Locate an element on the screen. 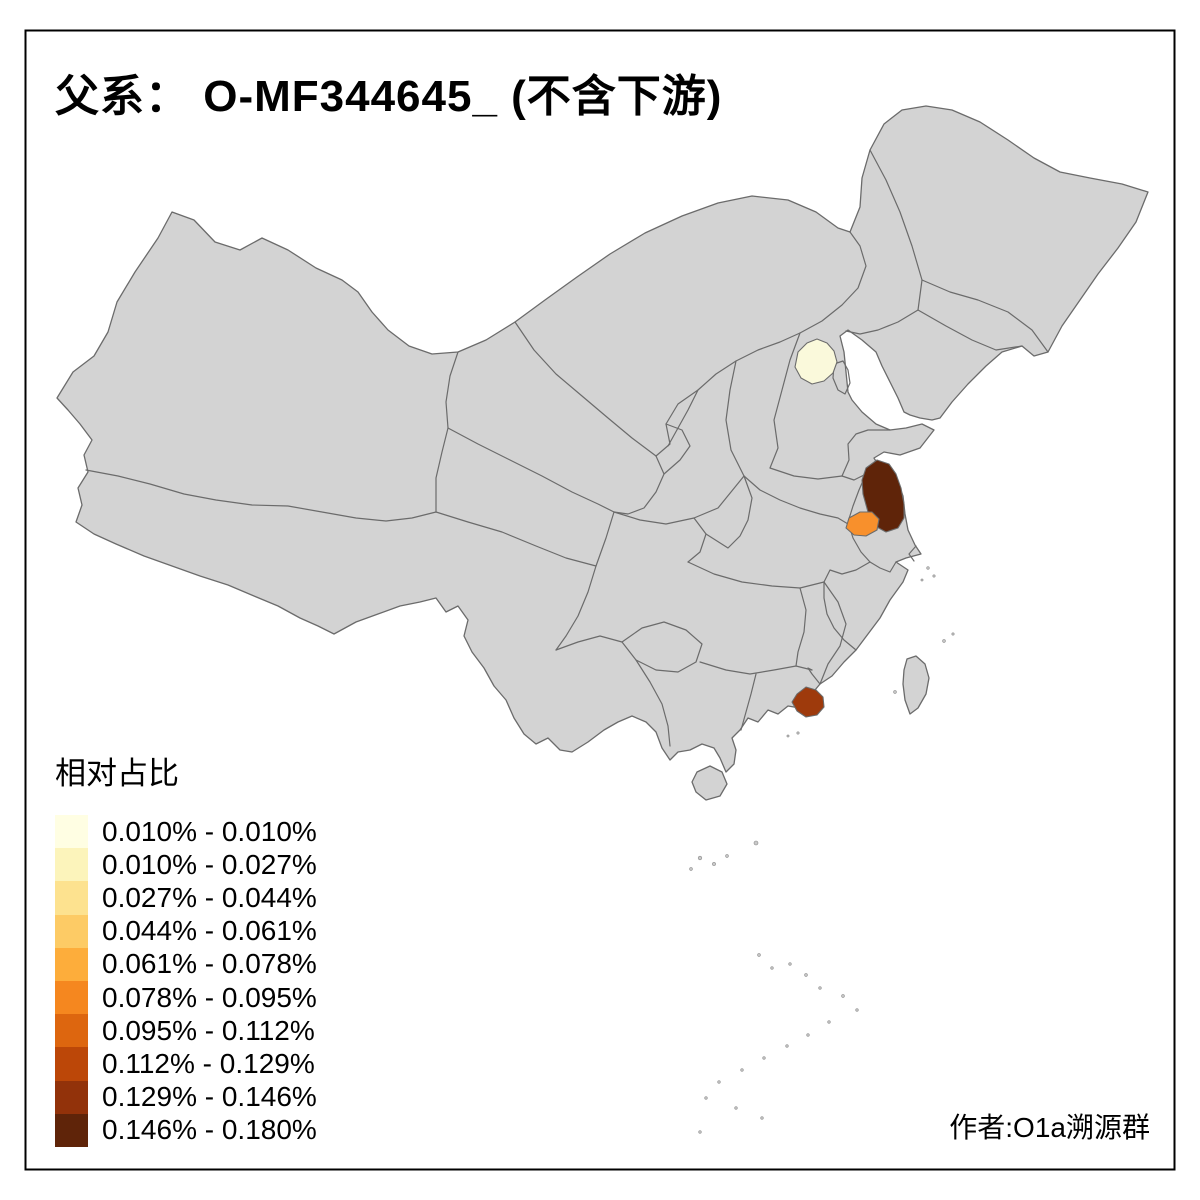 The image size is (1200, 1200). legend-label: 0.044% - 0.061% is located at coordinates (209, 931).